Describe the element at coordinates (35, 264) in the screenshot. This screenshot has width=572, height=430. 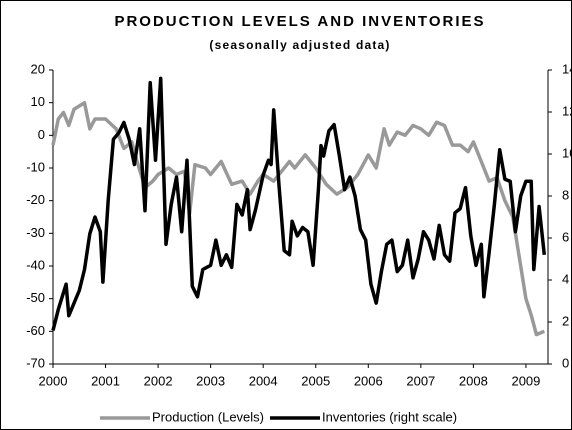
I see `y-tick-label: -40` at that location.